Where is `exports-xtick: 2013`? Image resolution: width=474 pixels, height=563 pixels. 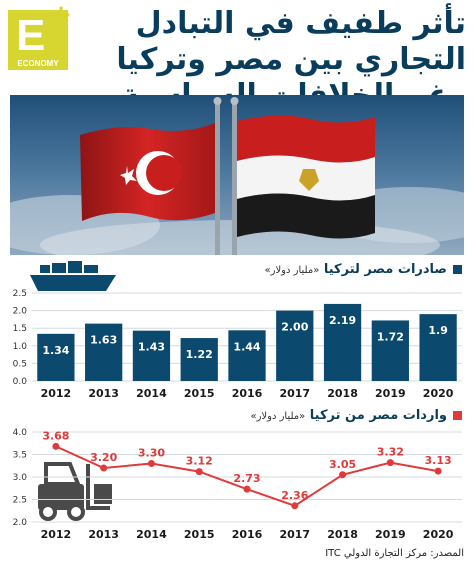
exports-xtick: 2013 is located at coordinates (103, 393).